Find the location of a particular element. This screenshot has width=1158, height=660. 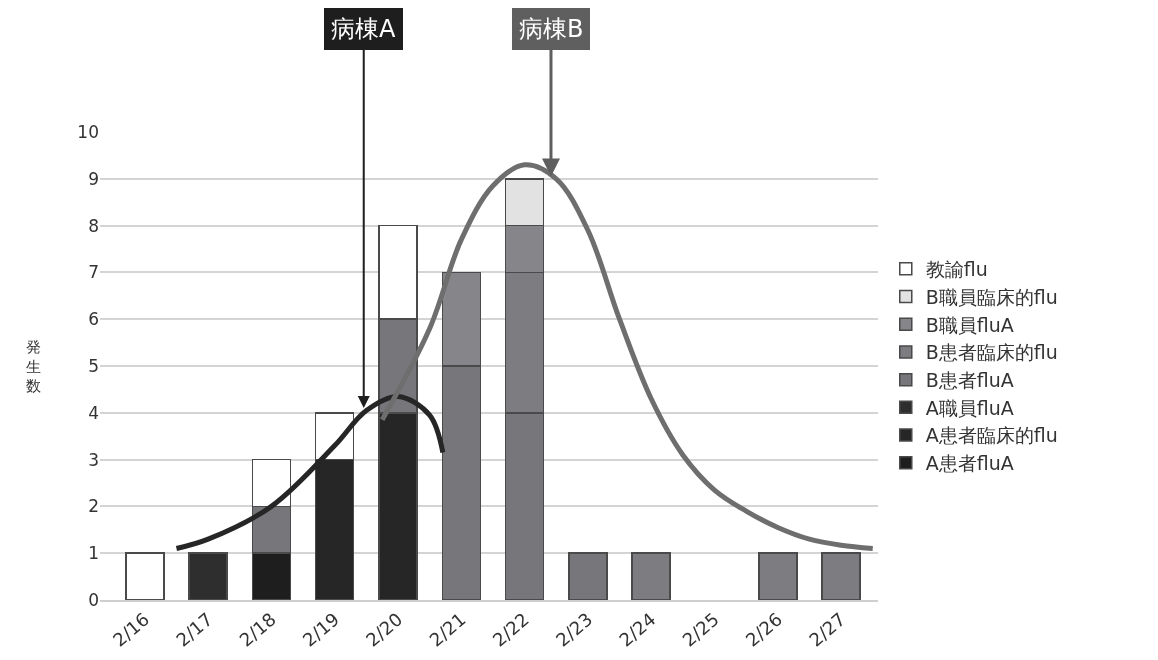

legend-label: B患者fluA is located at coordinates (969, 380).